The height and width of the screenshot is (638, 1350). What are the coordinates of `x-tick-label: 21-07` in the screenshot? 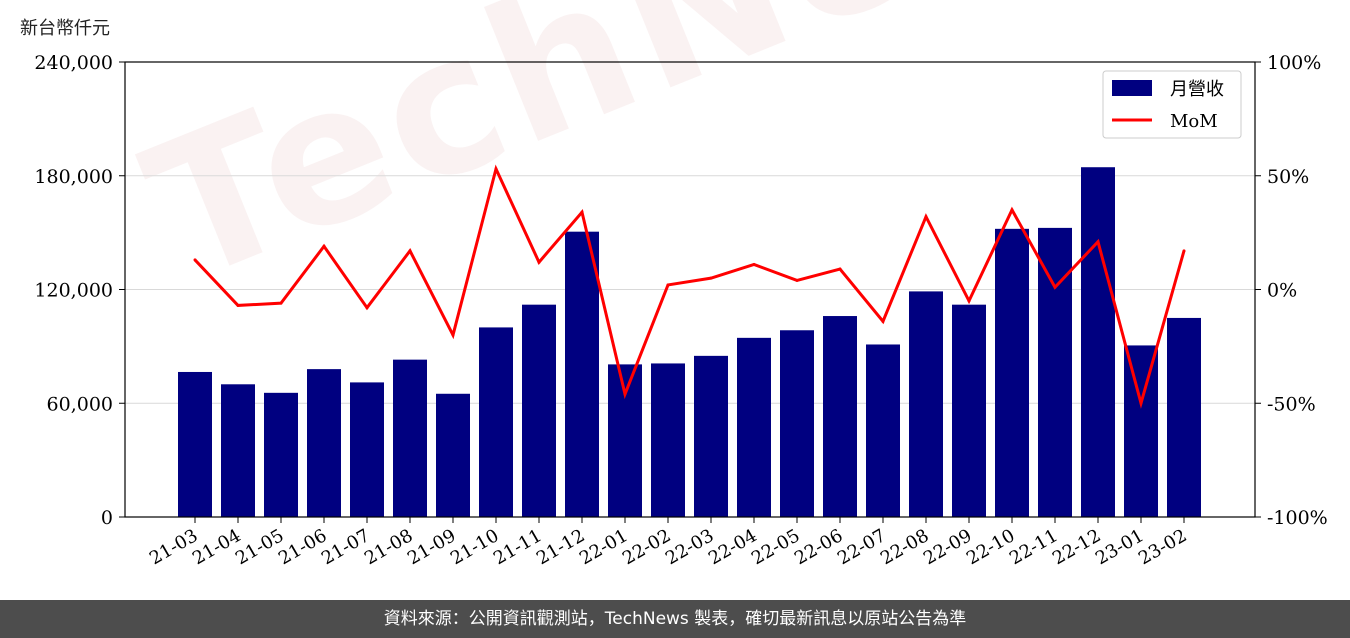 It's located at (345, 547).